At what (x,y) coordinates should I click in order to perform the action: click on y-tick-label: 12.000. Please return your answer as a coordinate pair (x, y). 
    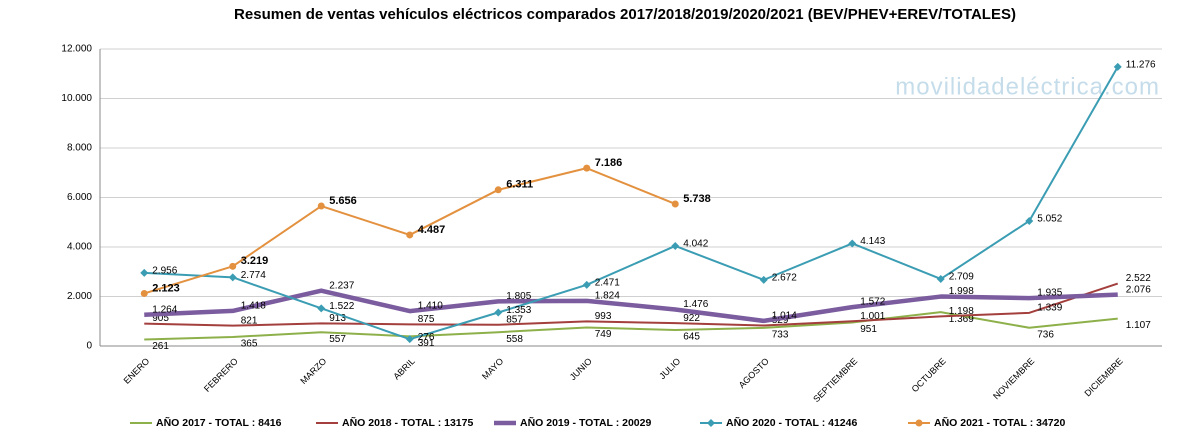
    Looking at the image, I should click on (76, 49).